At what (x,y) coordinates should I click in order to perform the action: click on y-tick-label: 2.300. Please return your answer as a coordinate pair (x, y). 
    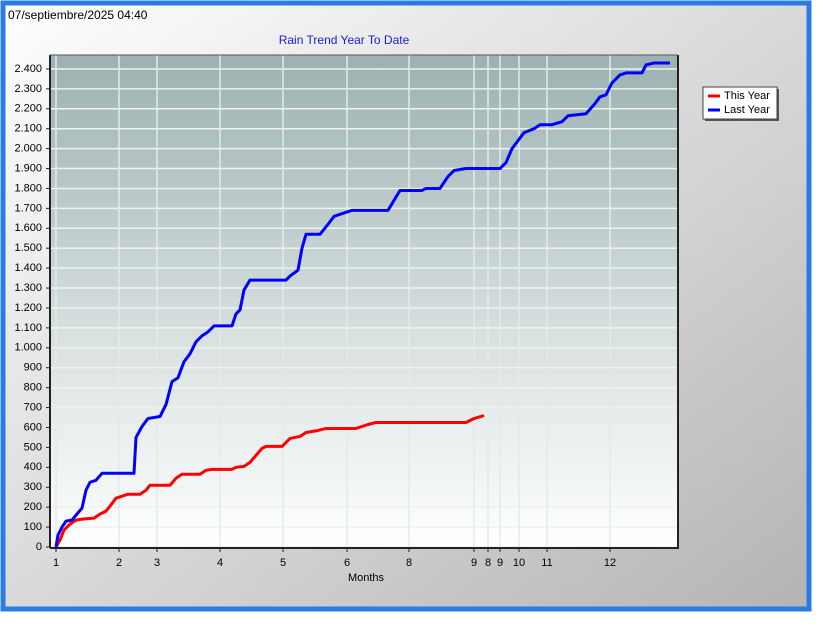
    Looking at the image, I should click on (28, 89).